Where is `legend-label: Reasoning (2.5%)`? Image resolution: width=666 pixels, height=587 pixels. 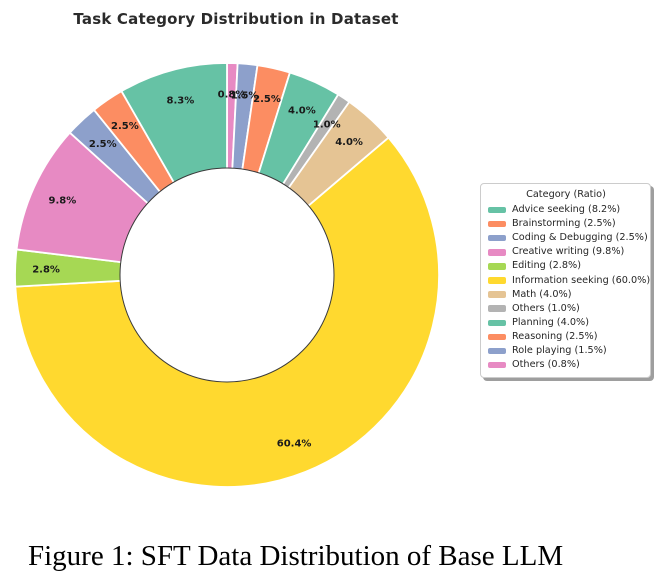 legend-label: Reasoning (2.5%) is located at coordinates (555, 336).